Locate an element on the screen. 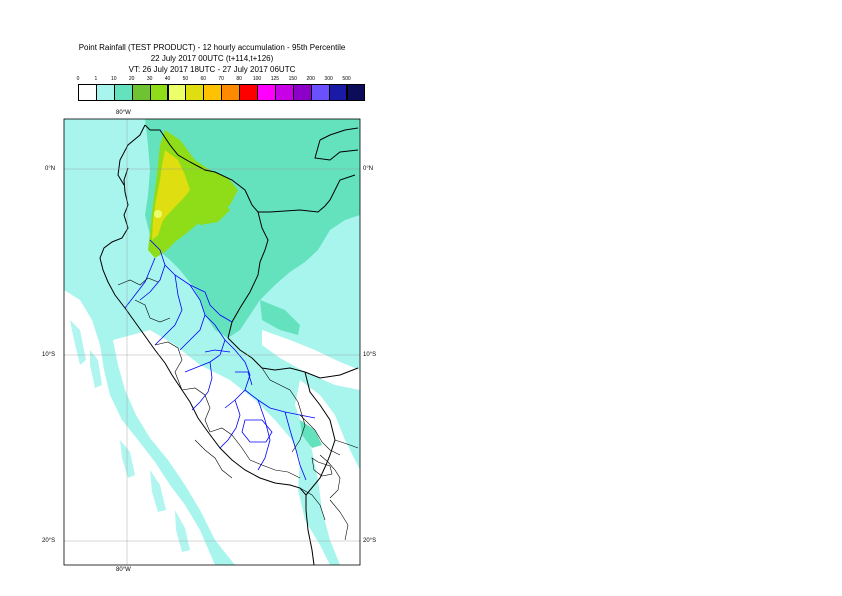  legend-threshold-label: 150 is located at coordinates (292, 79).